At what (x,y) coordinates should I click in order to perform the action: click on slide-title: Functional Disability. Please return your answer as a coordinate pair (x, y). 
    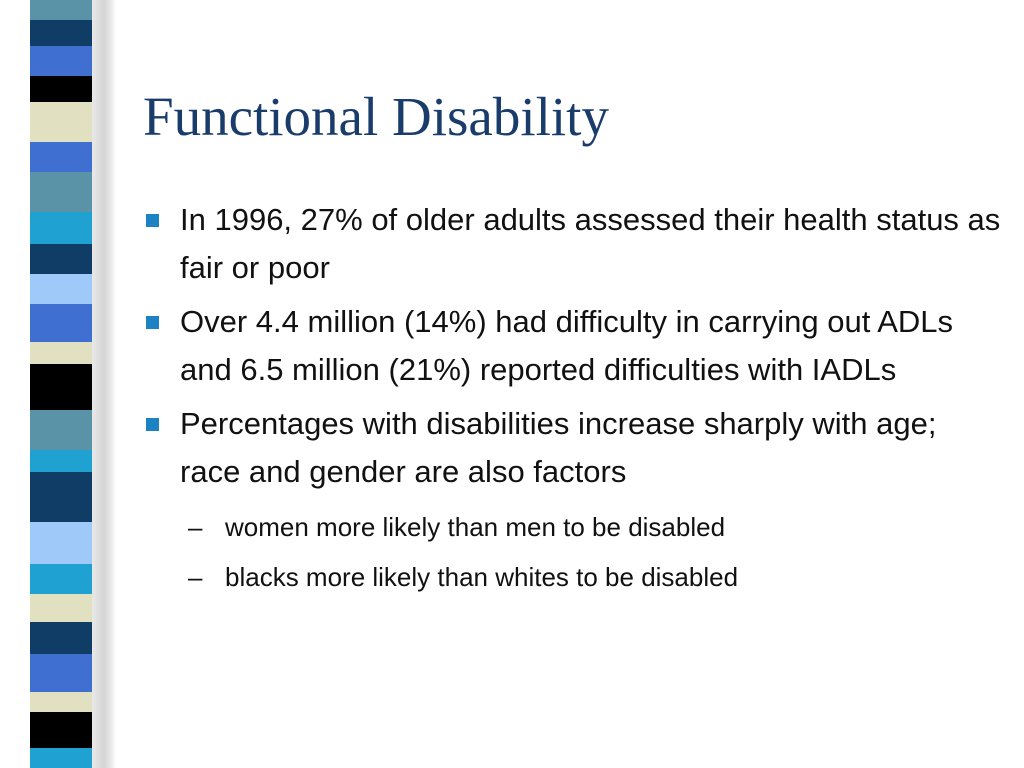
    Looking at the image, I should click on (376, 116).